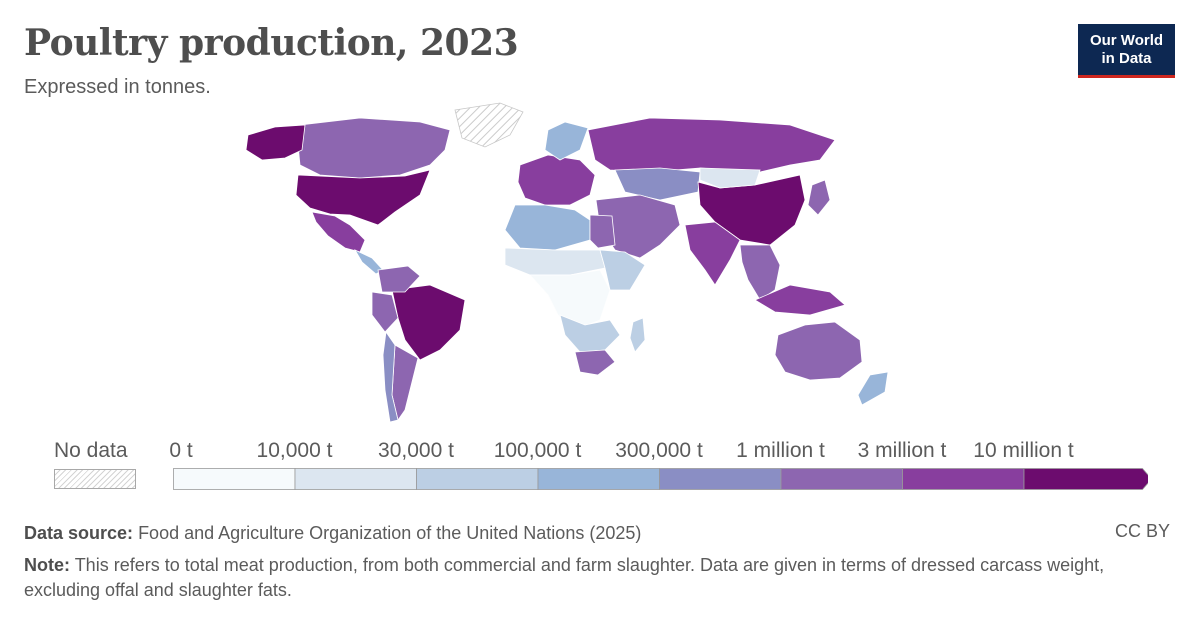 The height and width of the screenshot is (627, 1200). Describe the element at coordinates (428, 322) in the screenshot. I see `country-brazil` at that location.